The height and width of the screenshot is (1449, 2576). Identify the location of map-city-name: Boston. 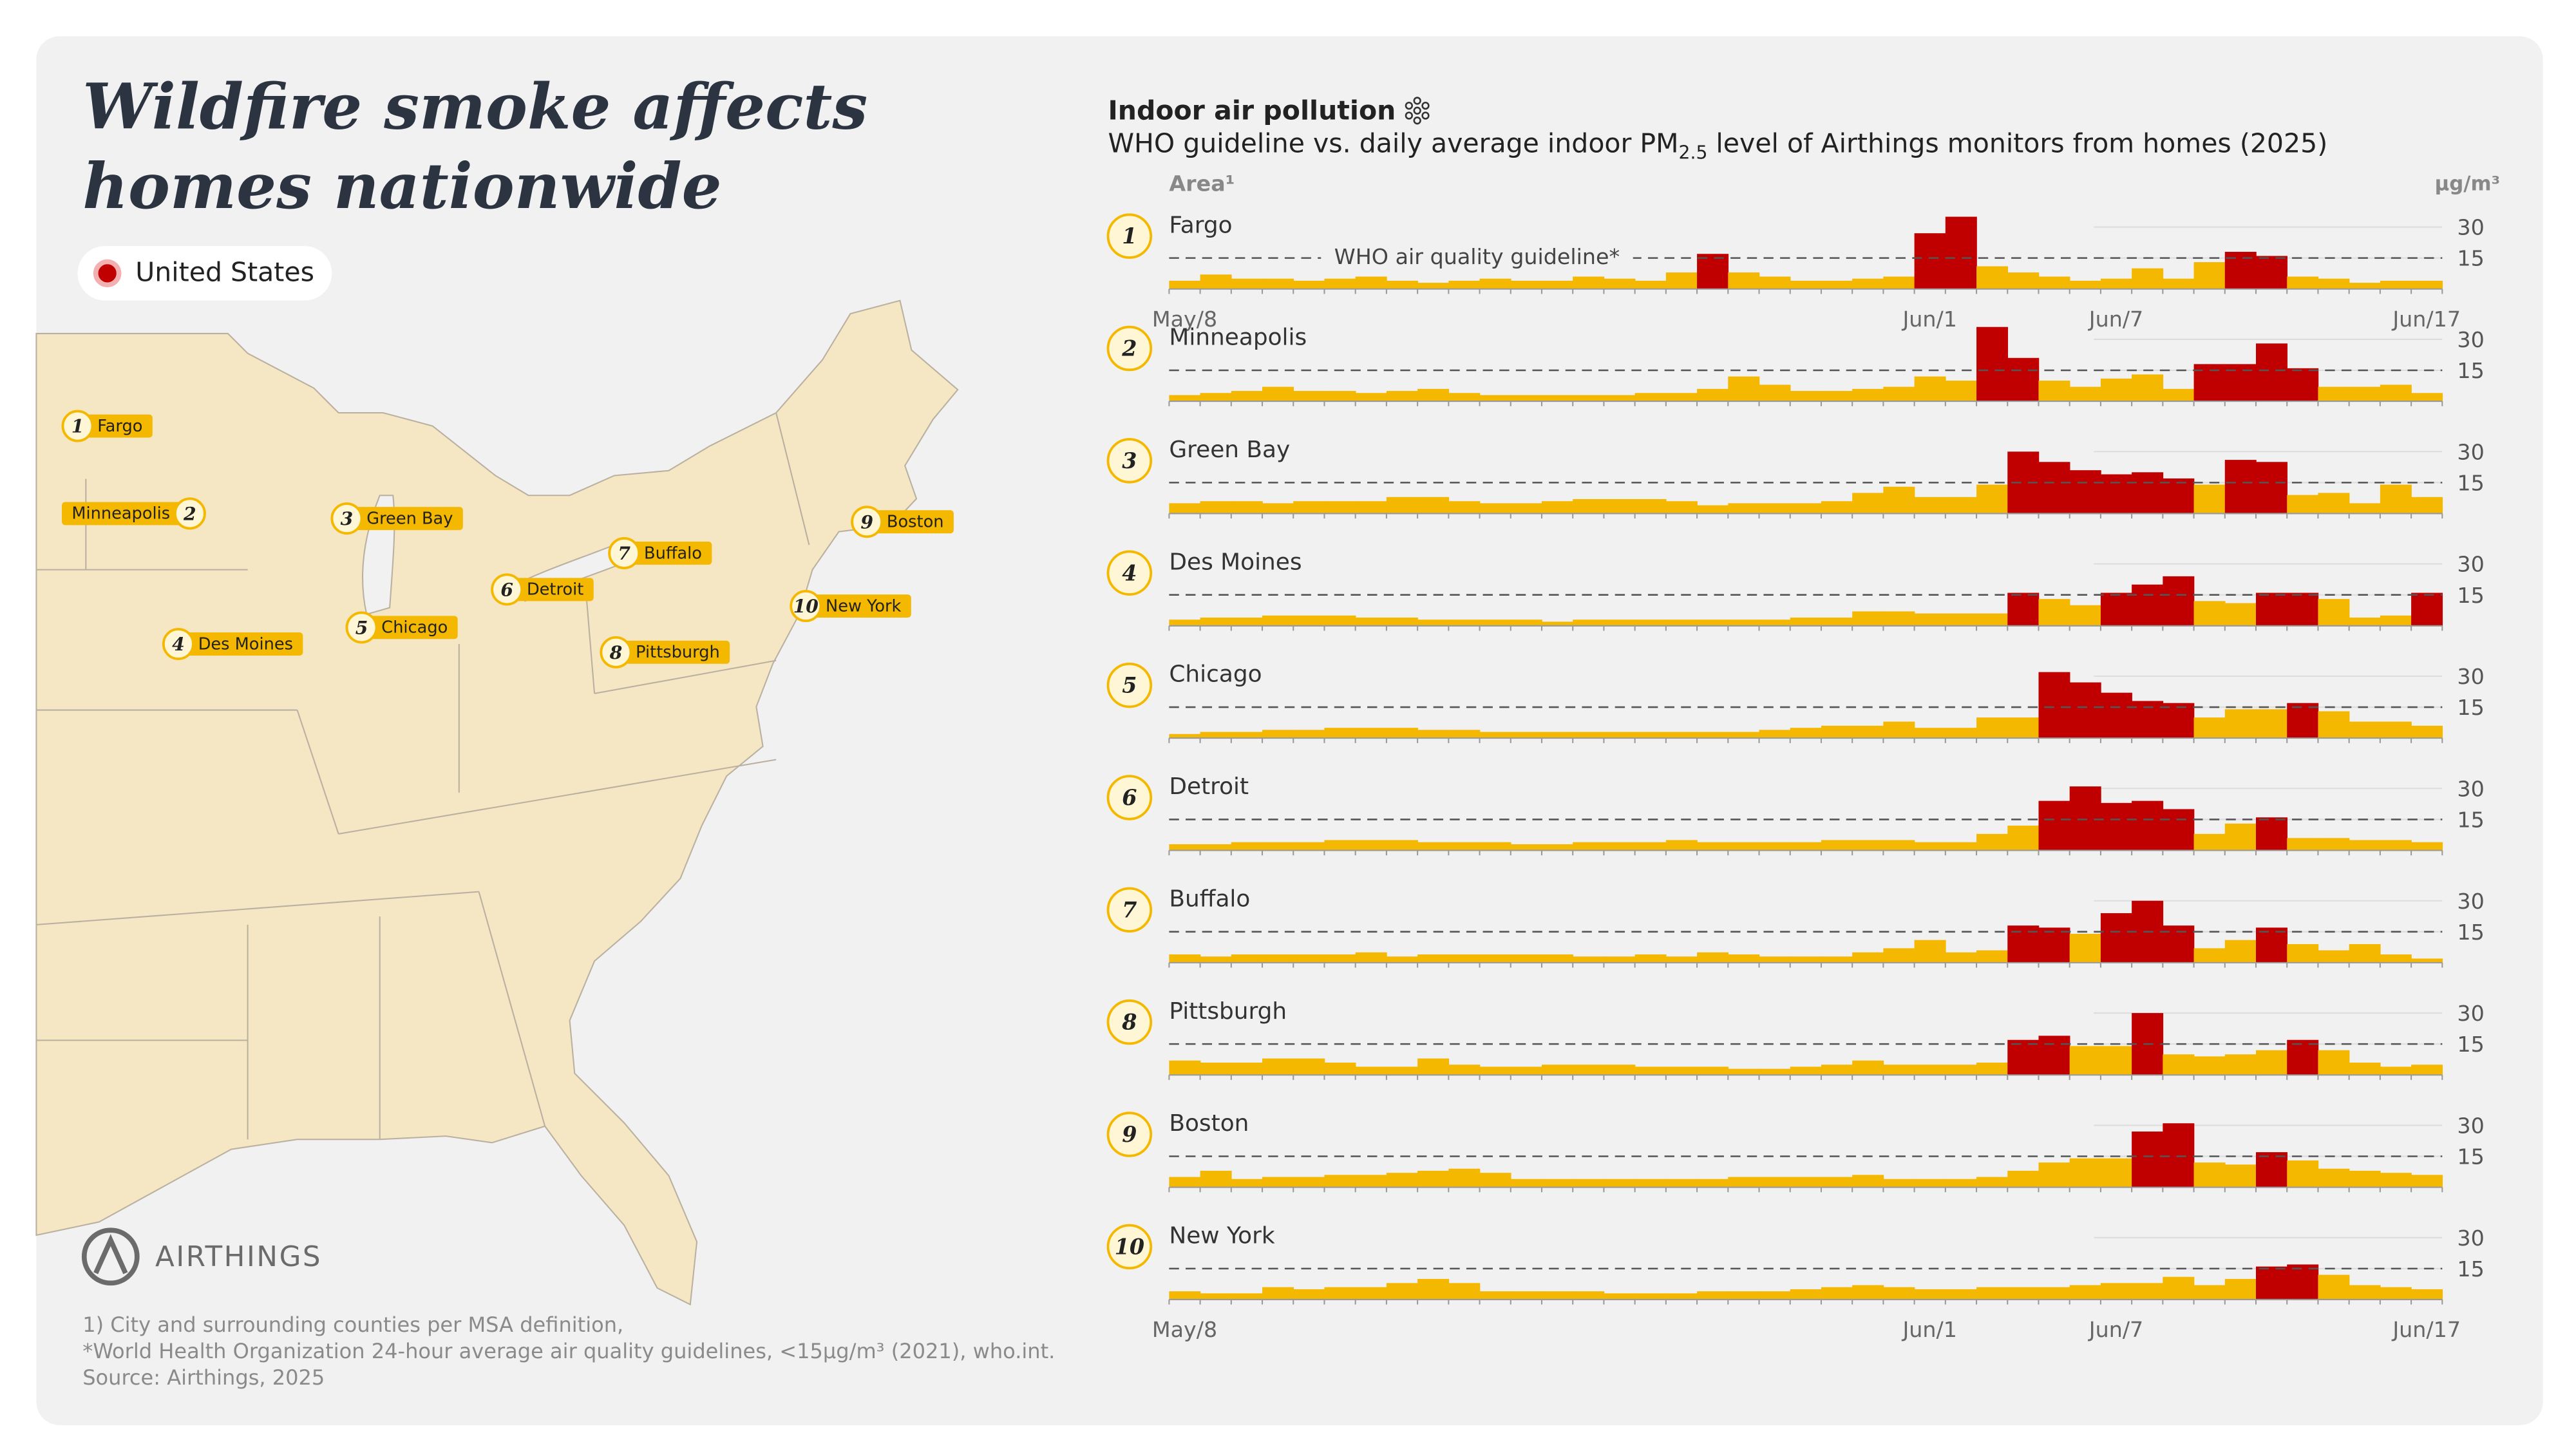
(915, 522).